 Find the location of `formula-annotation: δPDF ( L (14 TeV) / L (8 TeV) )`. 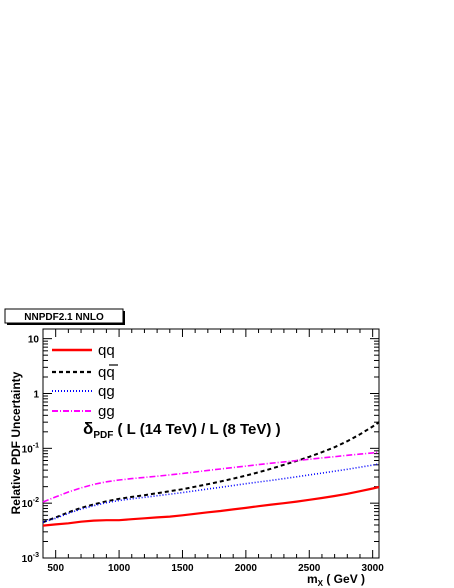

formula-annotation: δPDF ( L (14 TeV) / L (8 TeV) ) is located at coordinates (182, 430).